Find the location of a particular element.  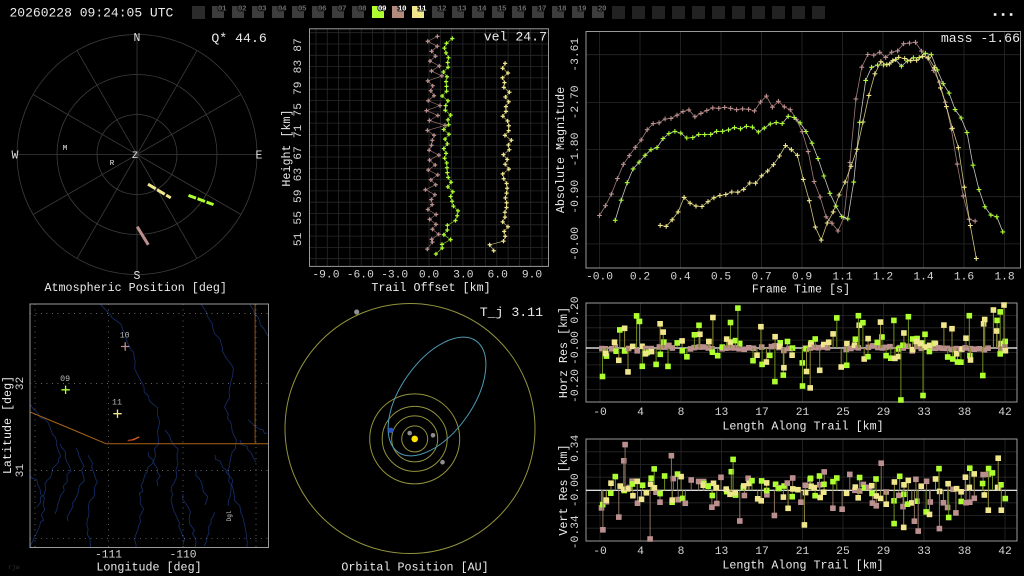

svg-text: Latitude [deg] is located at coordinates (8, 425).